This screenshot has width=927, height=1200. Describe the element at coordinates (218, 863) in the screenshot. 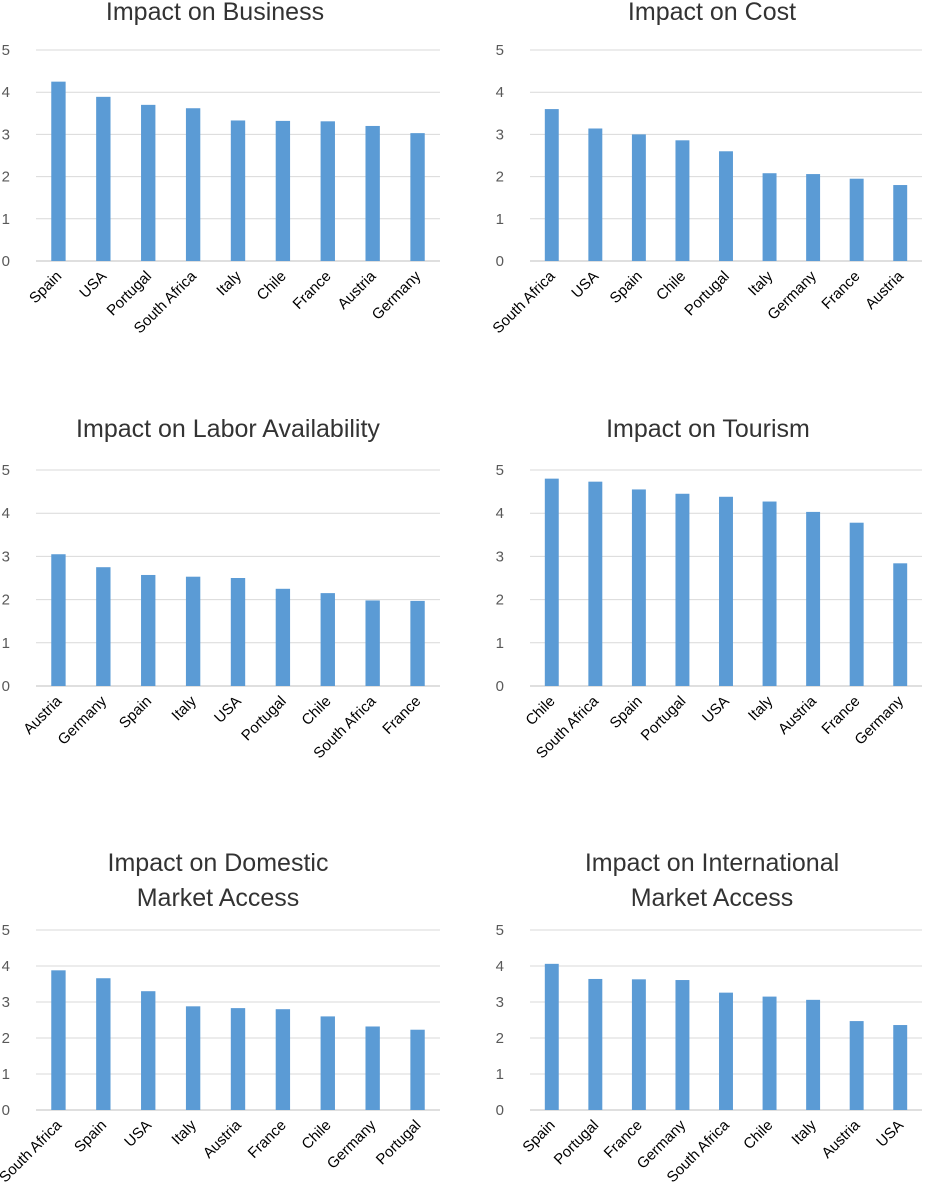

I see `chart-title-line: Impact on Domestic` at that location.